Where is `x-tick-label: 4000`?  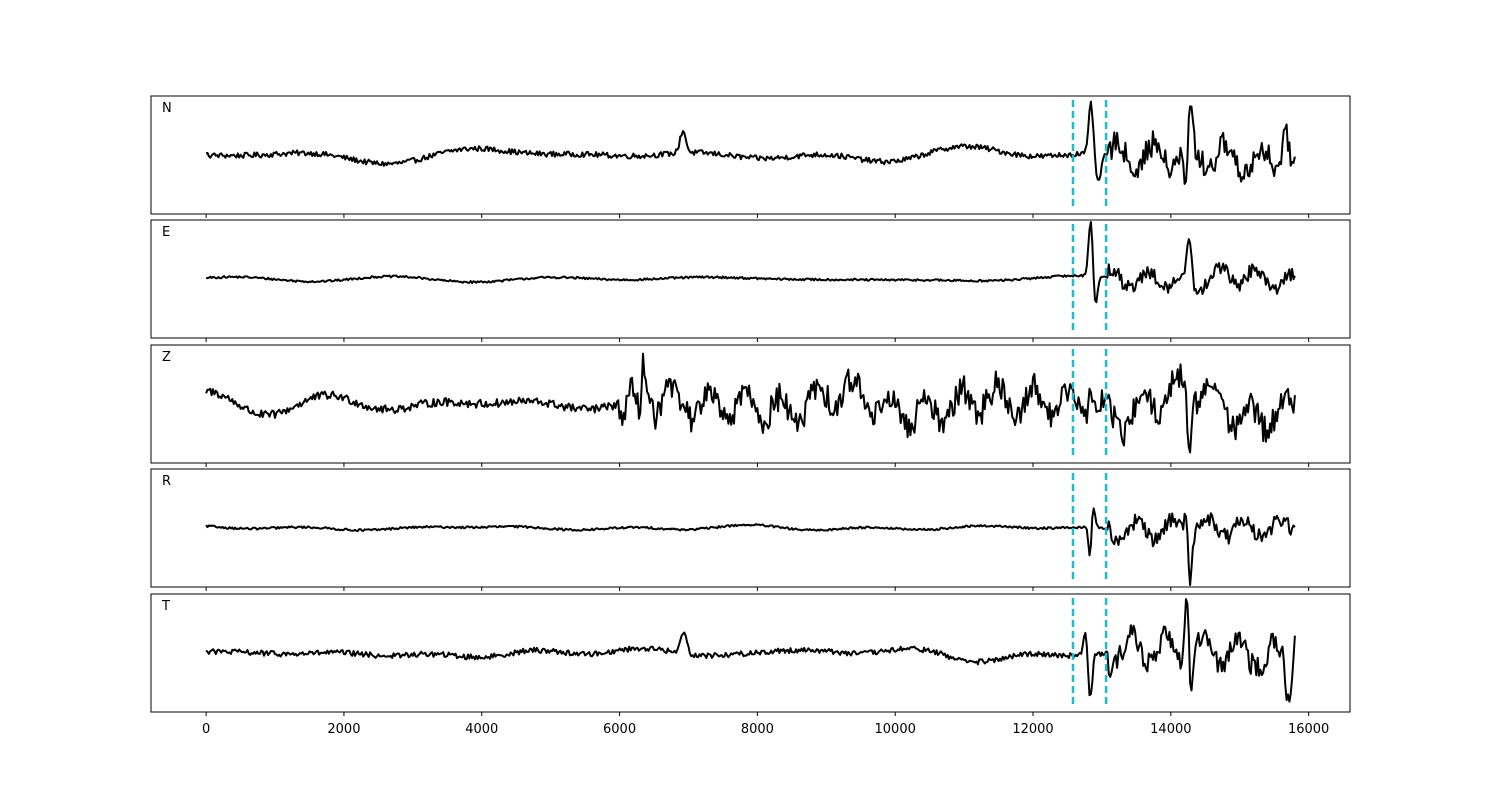
x-tick-label: 4000 is located at coordinates (481, 729).